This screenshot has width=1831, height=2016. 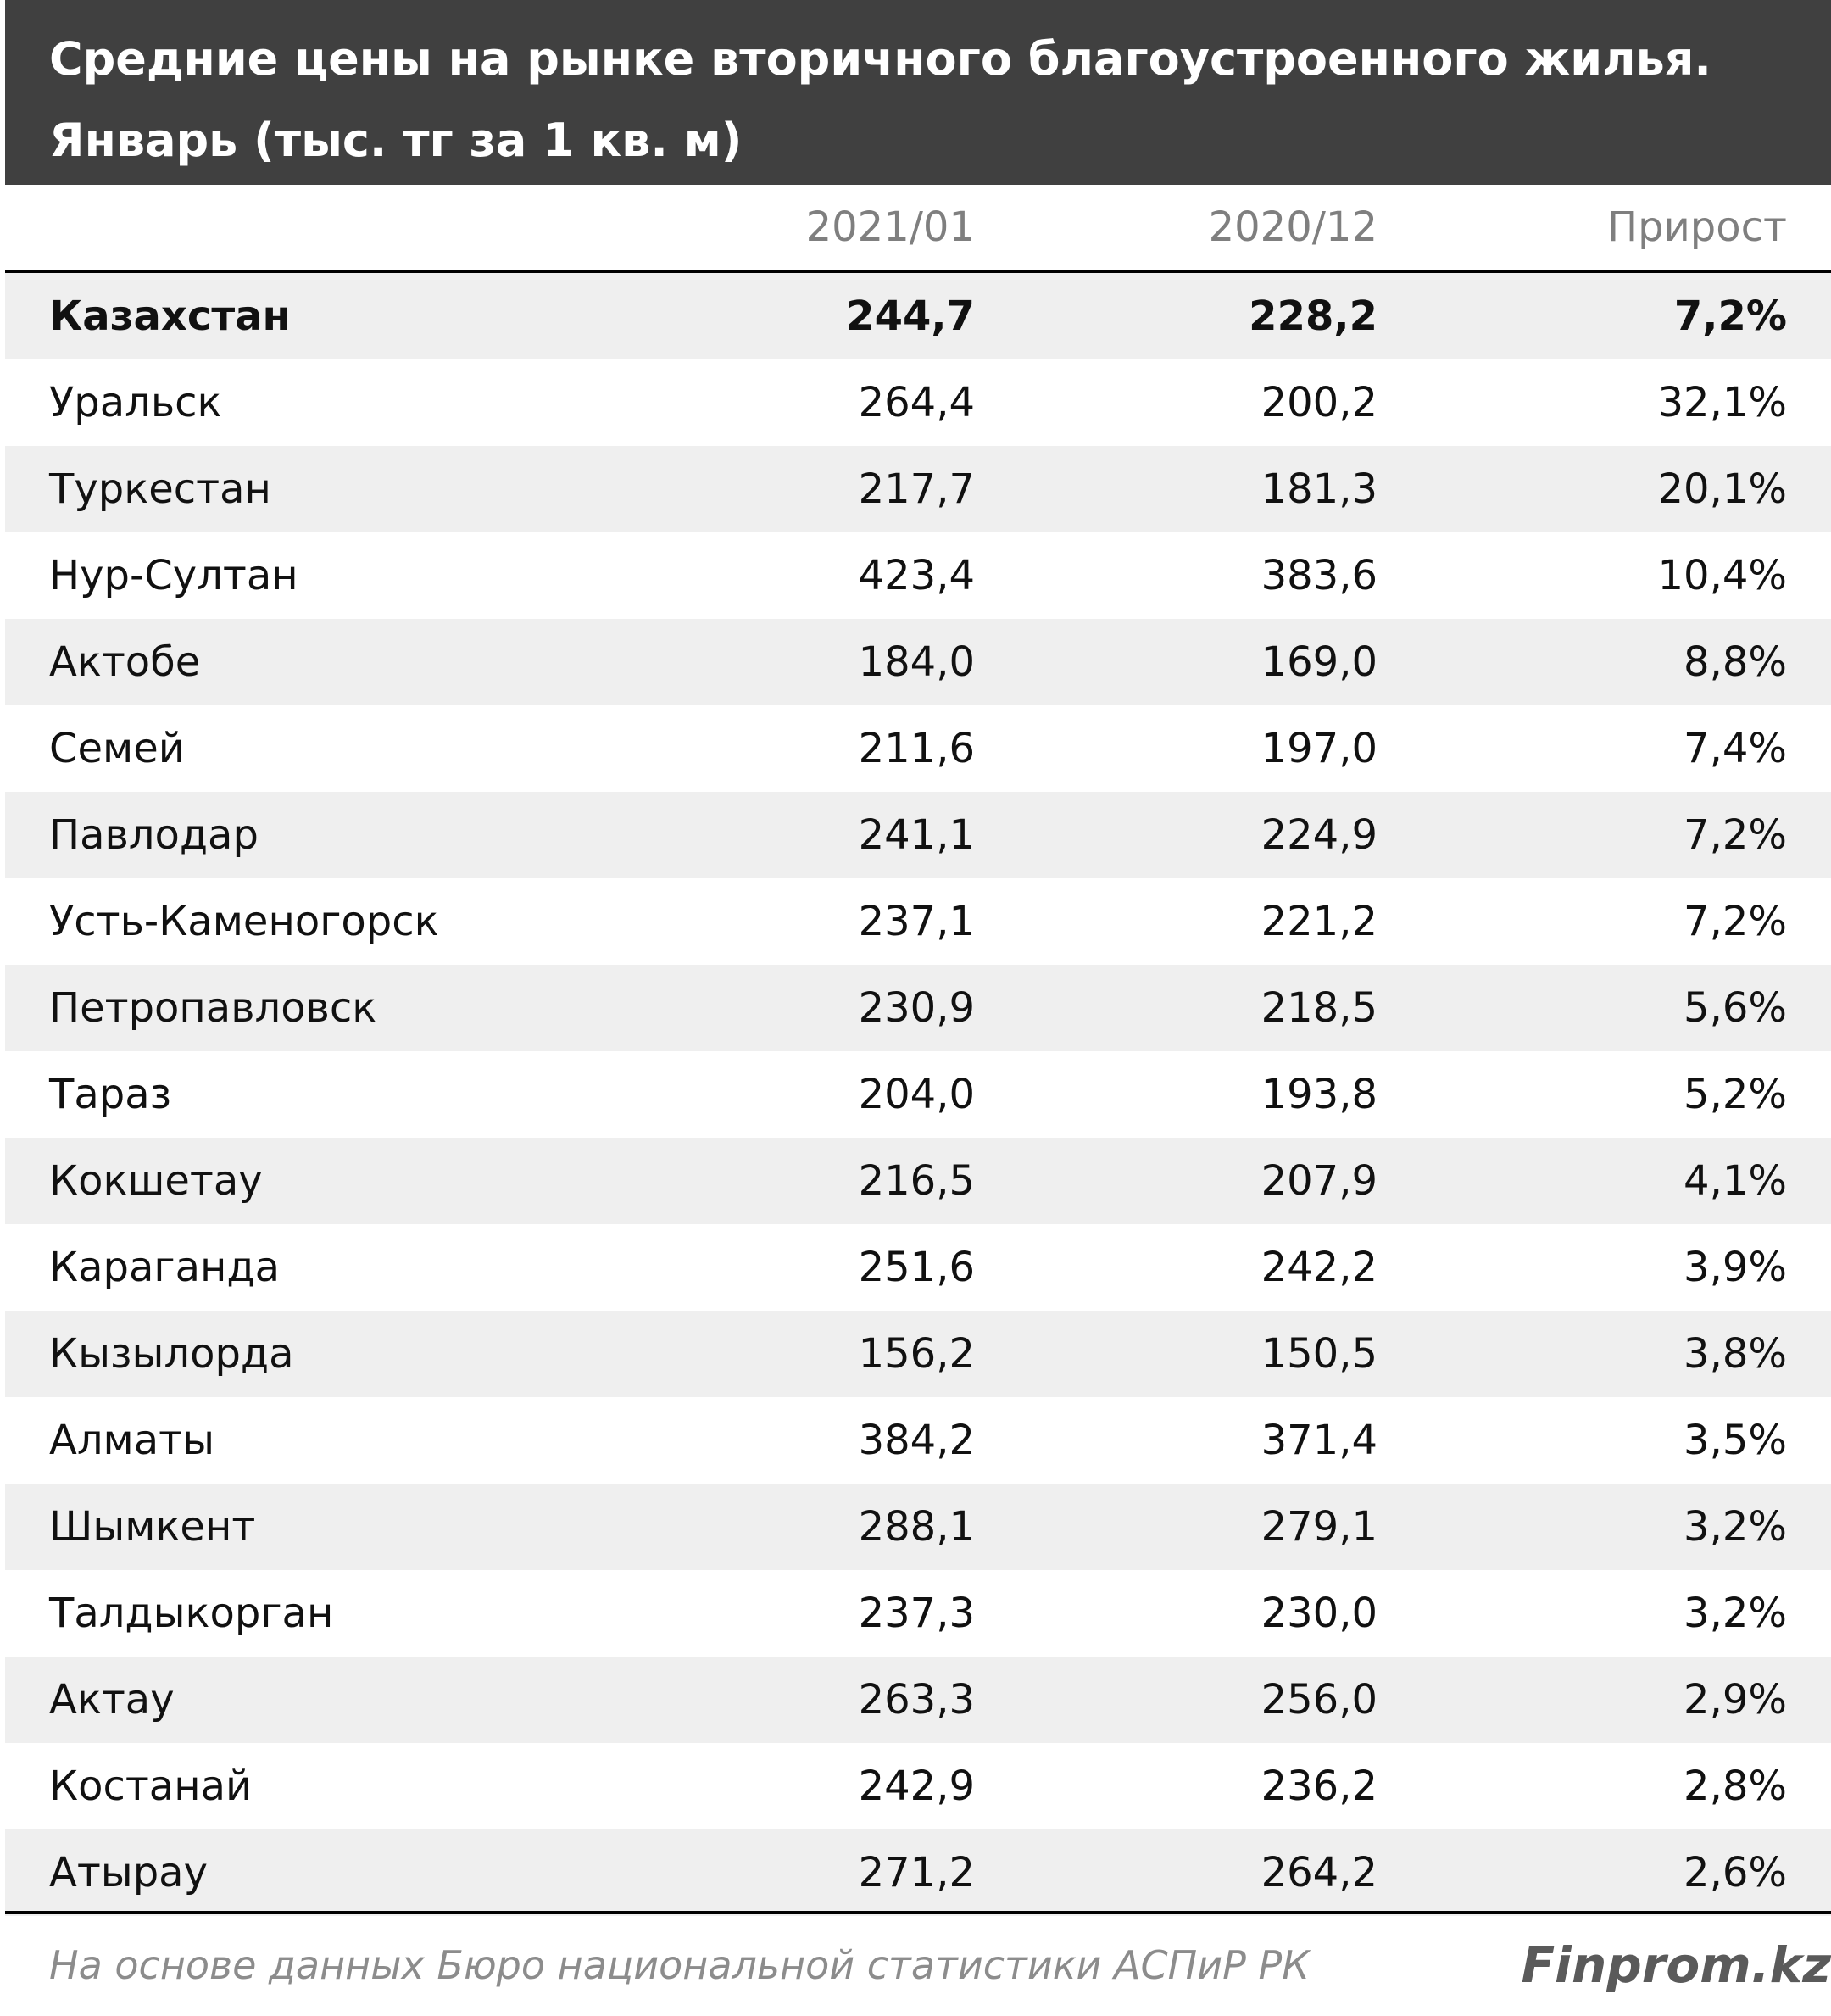 What do you see at coordinates (1735, 1613) in the screenshot?
I see `growth-cell: 3,2%` at bounding box center [1735, 1613].